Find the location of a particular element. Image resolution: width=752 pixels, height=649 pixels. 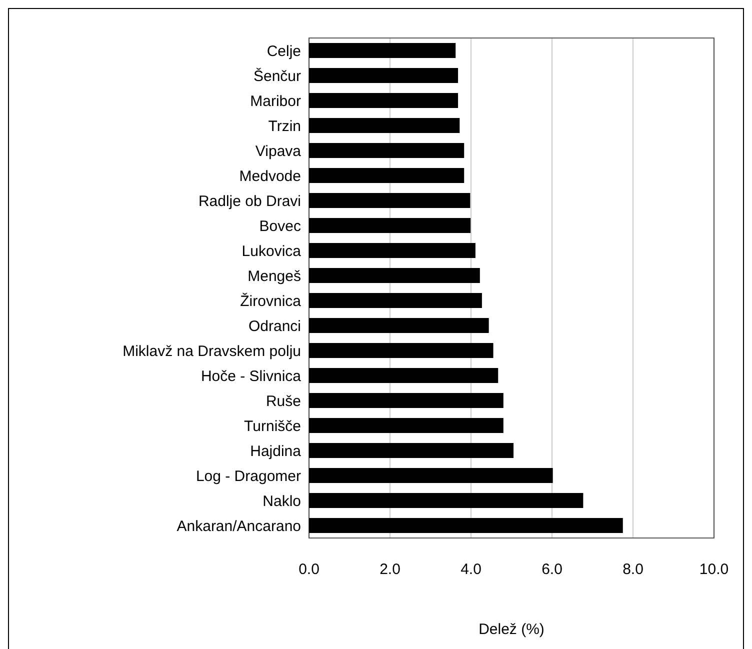

x-tick-label: 4.0 is located at coordinates (471, 569).